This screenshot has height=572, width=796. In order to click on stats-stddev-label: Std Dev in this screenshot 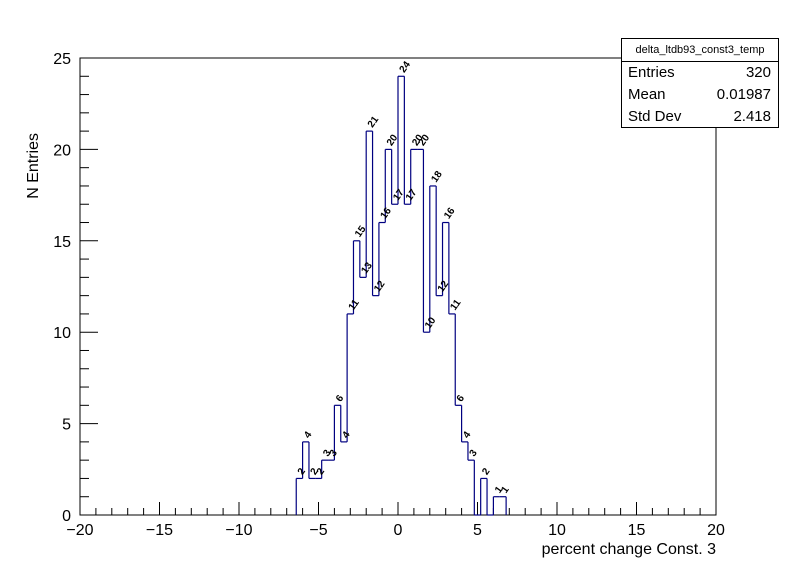, I will do `click(655, 116)`.